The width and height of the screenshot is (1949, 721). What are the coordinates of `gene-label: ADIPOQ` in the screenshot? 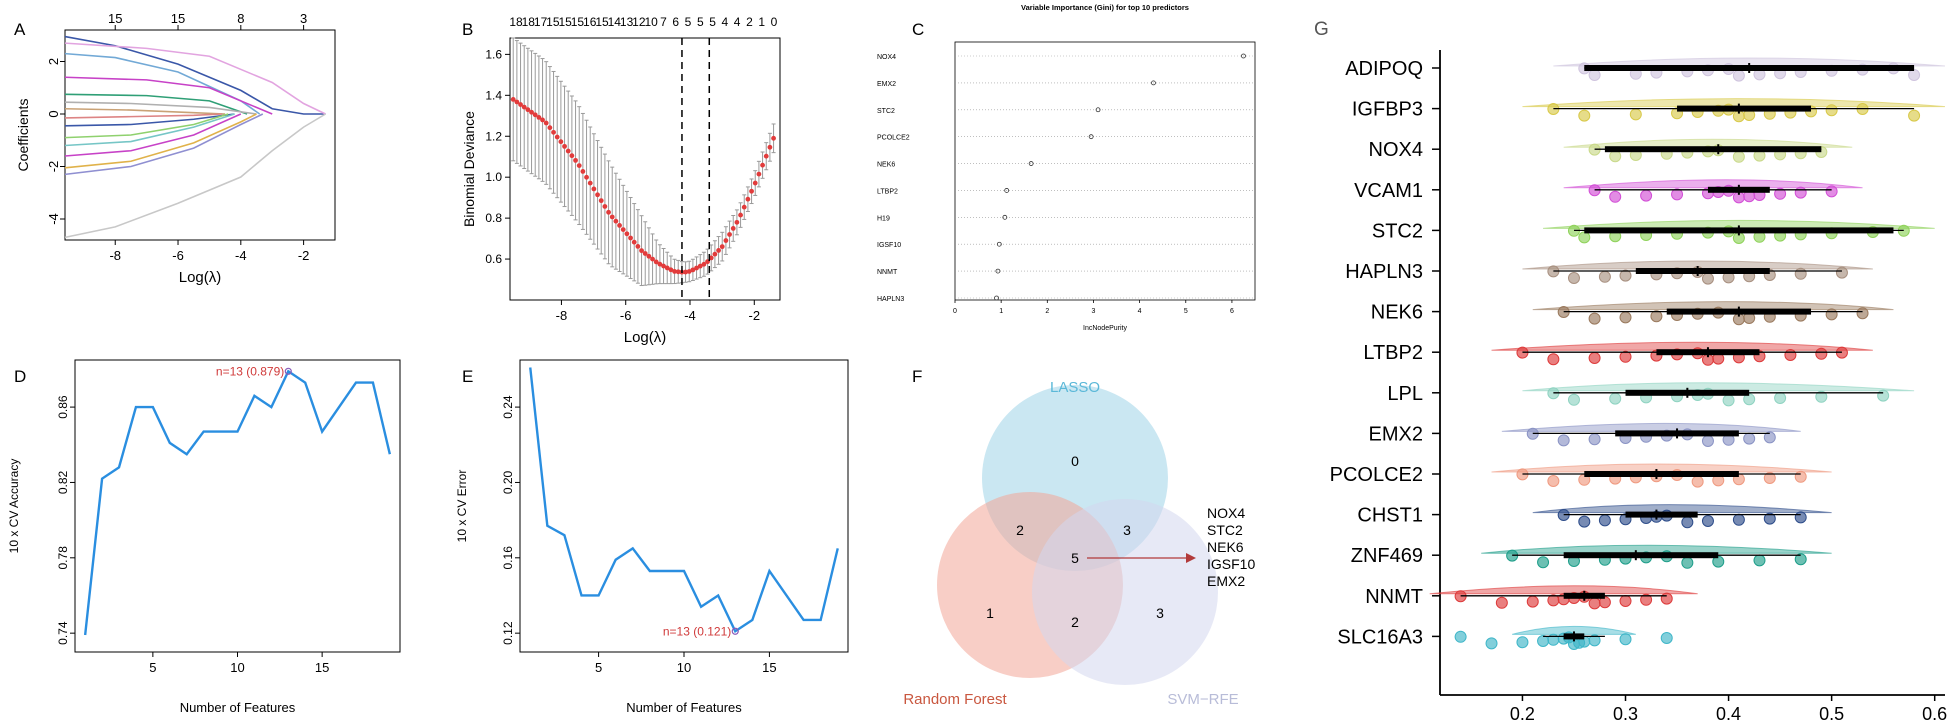 It's located at (1384, 69).